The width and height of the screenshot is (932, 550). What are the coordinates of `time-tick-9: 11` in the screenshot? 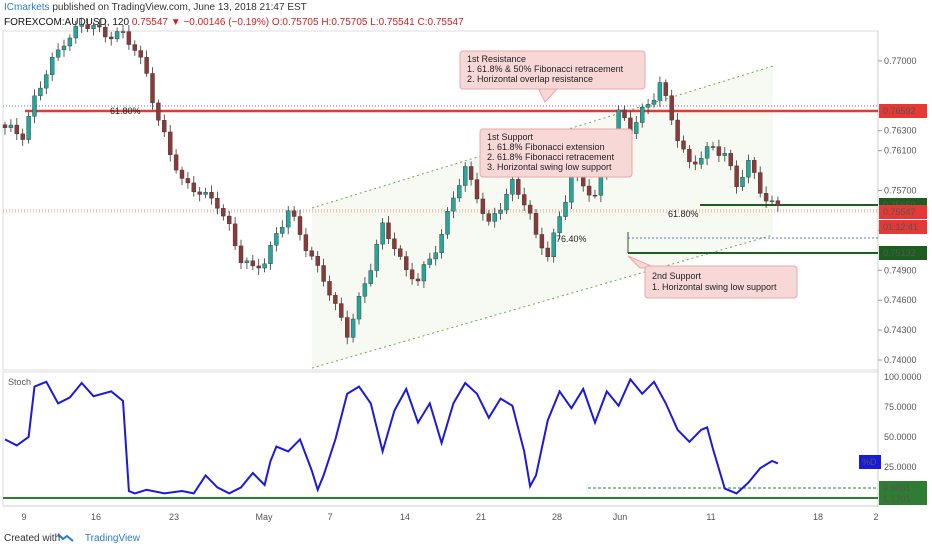 It's located at (710, 517).